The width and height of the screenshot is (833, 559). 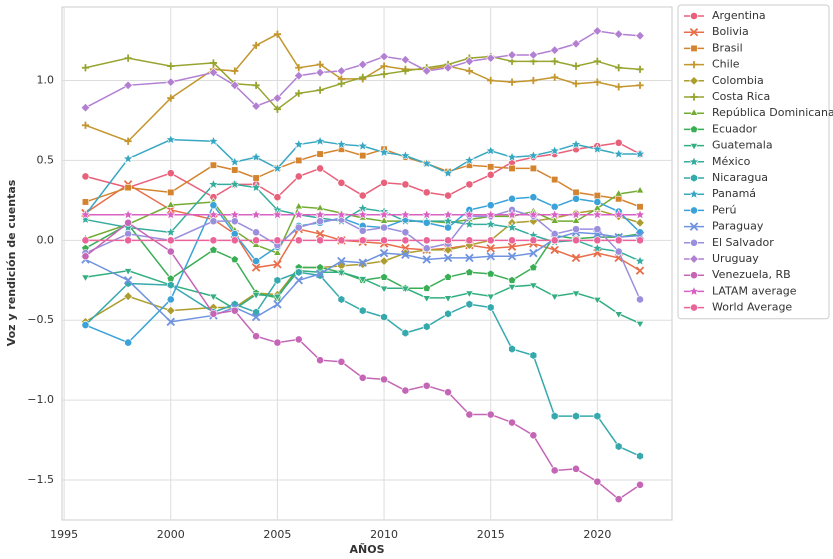 I want to click on y-tick-label: −1.0, so click(x=40, y=399).